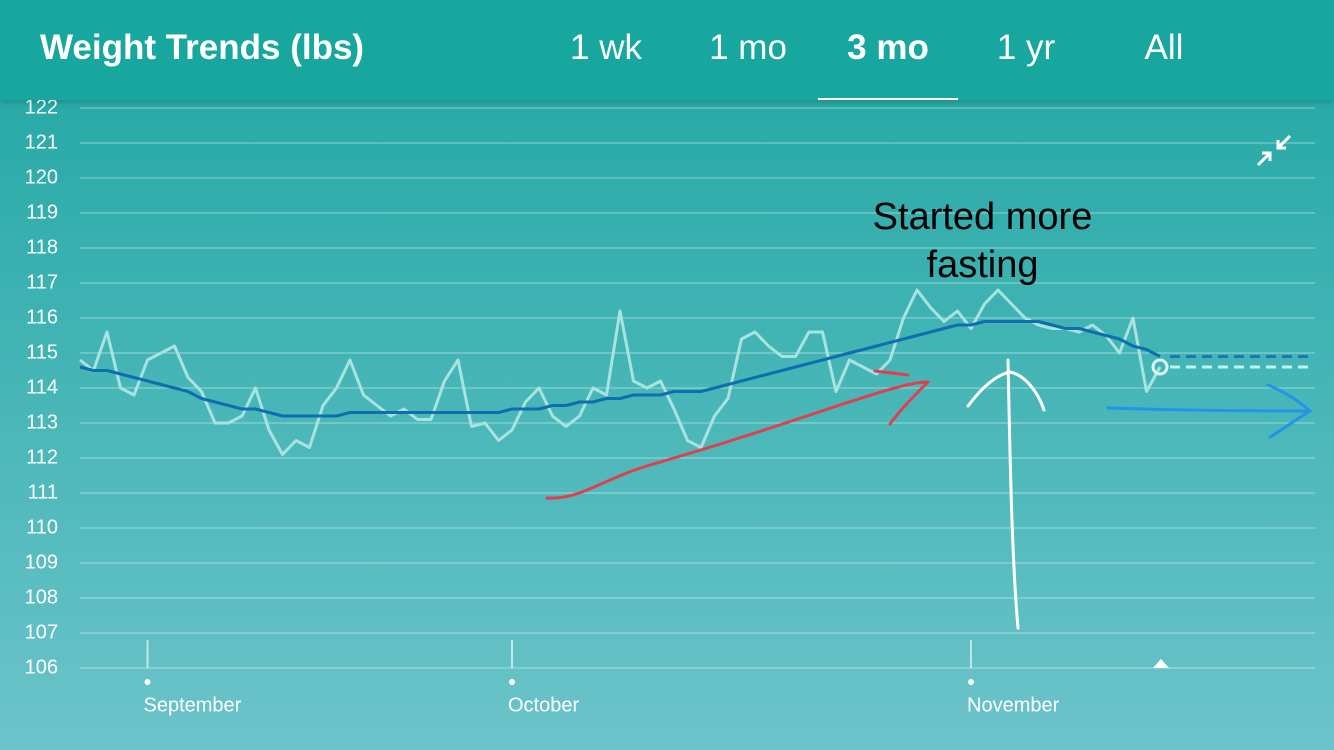  Describe the element at coordinates (202, 47) in the screenshot. I see `title: Weight Trends (lbs)` at that location.